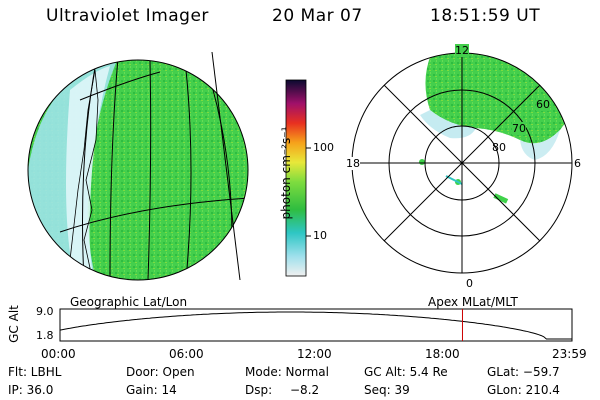 The height and width of the screenshot is (400, 600). Describe the element at coordinates (519, 128) in the screenshot. I see `lat-label-70: 70` at that location.